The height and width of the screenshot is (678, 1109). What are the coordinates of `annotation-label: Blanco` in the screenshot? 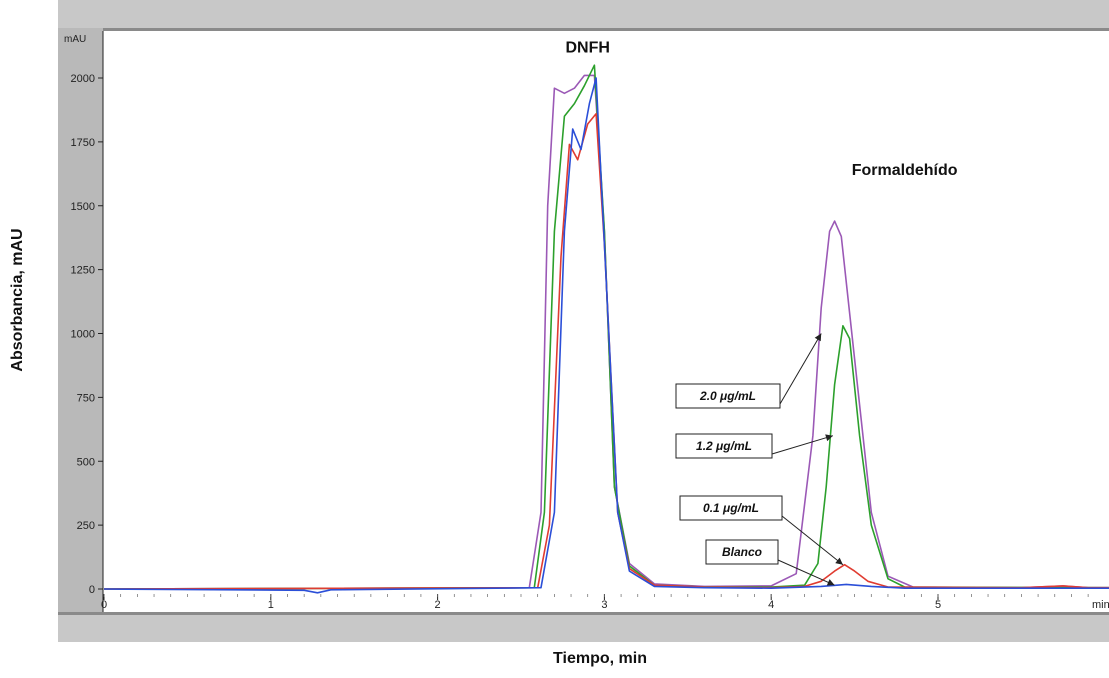 It's located at (742, 552).